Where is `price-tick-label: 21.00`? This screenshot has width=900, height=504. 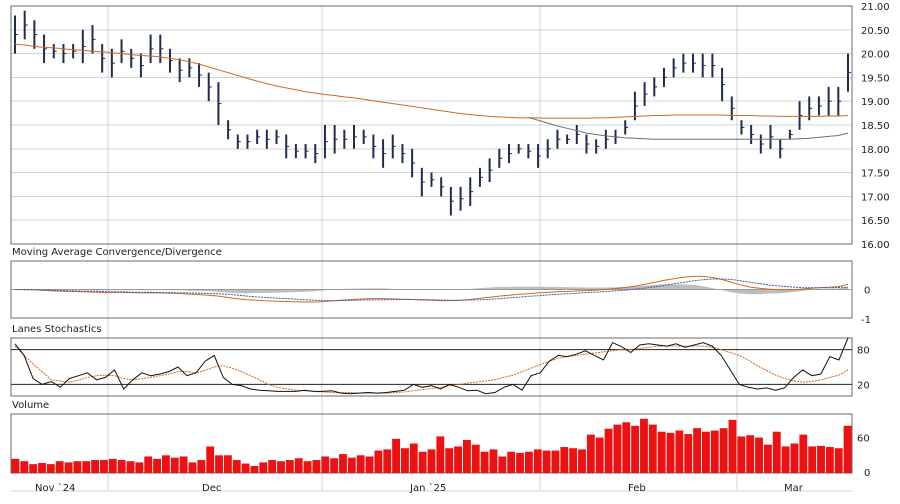
price-tick-label: 21.00 is located at coordinates (875, 7).